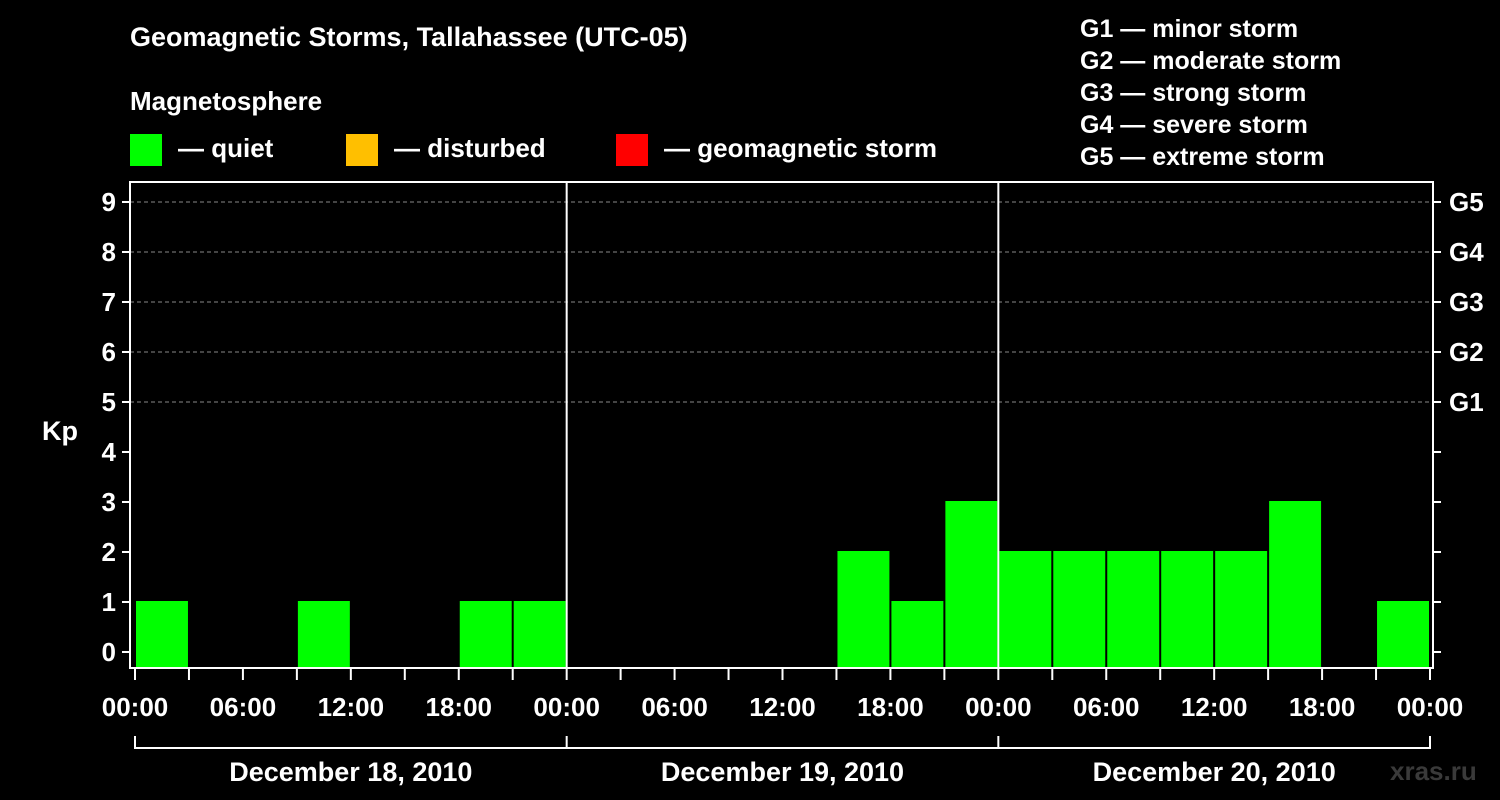 This screenshot has width=1500, height=800. Describe the element at coordinates (782, 772) in the screenshot. I see `day-label: December 19, 2010` at that location.